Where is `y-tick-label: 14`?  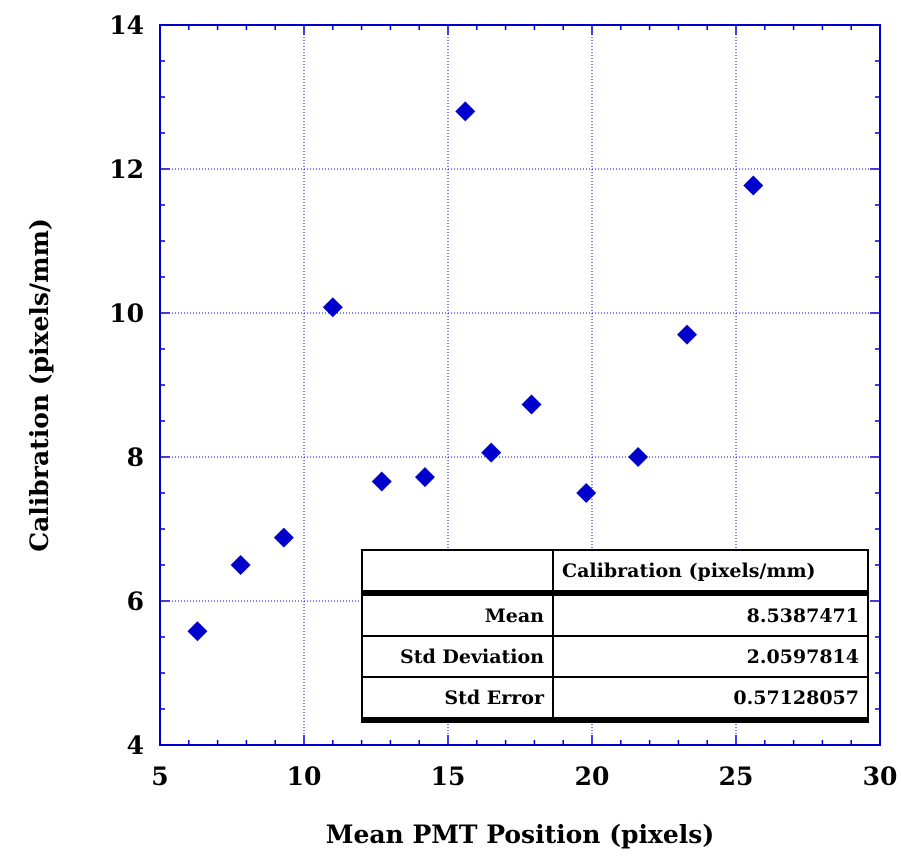
y-tick-label: 14 is located at coordinates (126, 25).